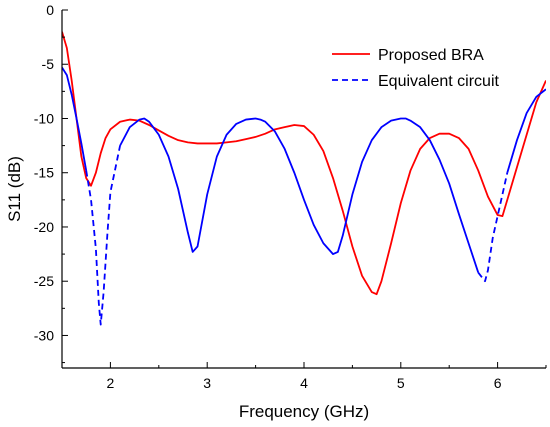  What do you see at coordinates (431, 55) in the screenshot?
I see `legend-label-0: Proposed BRA` at bounding box center [431, 55].